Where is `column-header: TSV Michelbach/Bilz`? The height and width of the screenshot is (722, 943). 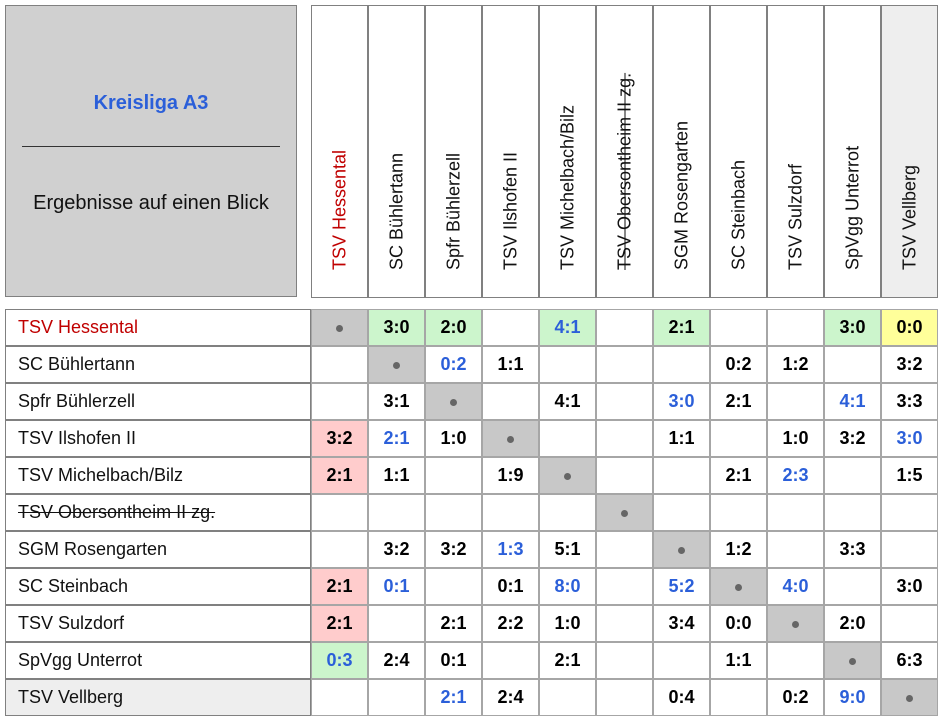
column-header: TSV Michelbach/Bilz is located at coordinates (567, 151).